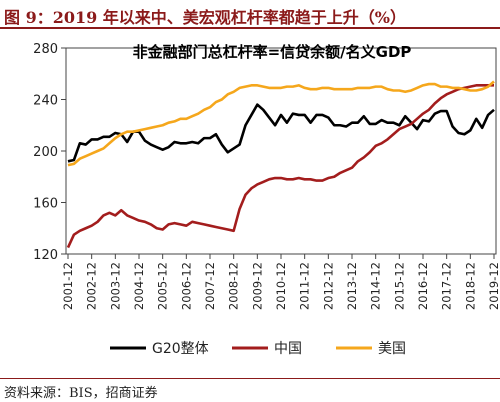 This screenshot has width=500, height=402. I want to click on x-tick-label: 2003-12, so click(115, 286).